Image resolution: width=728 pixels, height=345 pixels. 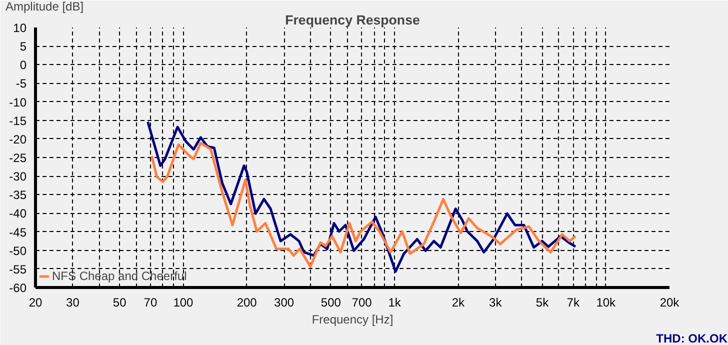 What do you see at coordinates (18, 177) in the screenshot?
I see `y-tick-label: -30` at bounding box center [18, 177].